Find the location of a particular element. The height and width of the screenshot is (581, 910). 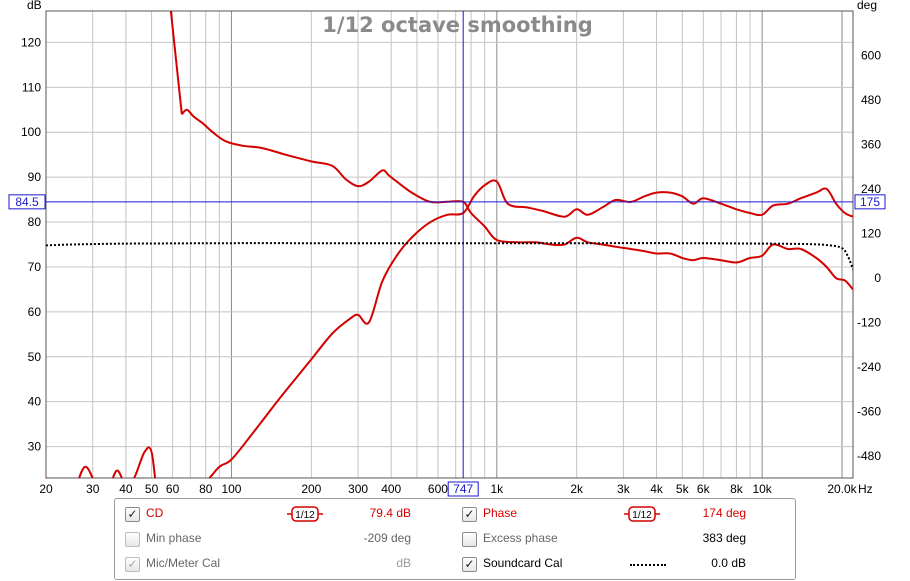

x-tick-label: 20 is located at coordinates (46, 489).